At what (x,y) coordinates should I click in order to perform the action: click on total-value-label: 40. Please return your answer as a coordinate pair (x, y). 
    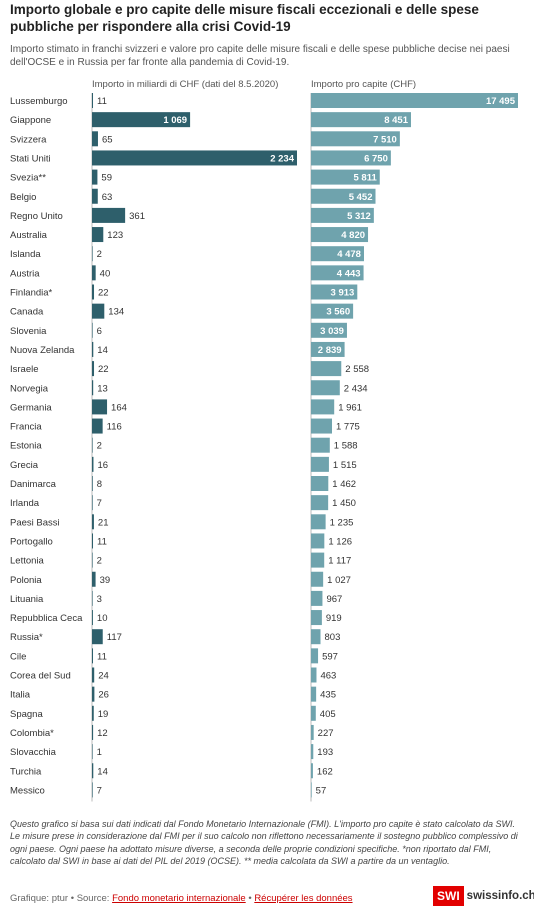
    Looking at the image, I should click on (105, 273).